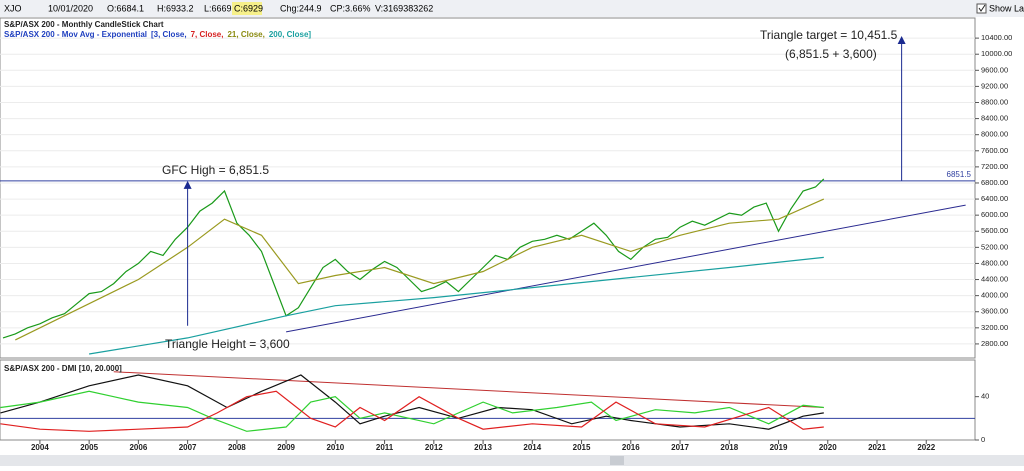 The height and width of the screenshot is (471, 1024). I want to click on x-tick-label: 2005, so click(89, 447).